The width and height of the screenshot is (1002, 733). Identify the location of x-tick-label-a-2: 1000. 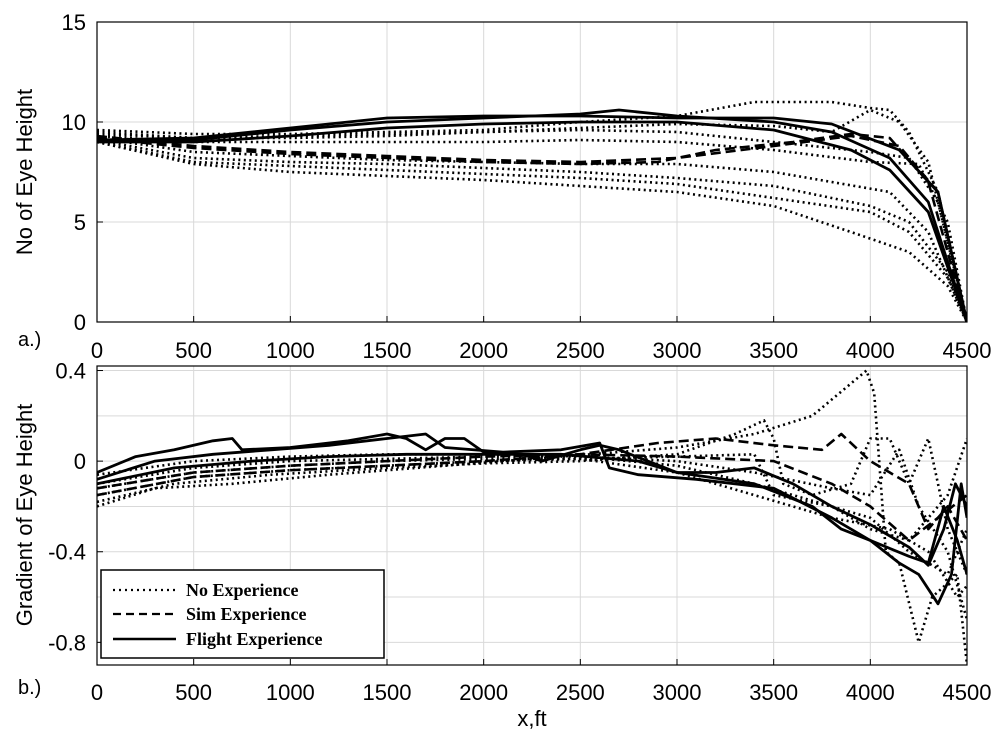
(290, 350).